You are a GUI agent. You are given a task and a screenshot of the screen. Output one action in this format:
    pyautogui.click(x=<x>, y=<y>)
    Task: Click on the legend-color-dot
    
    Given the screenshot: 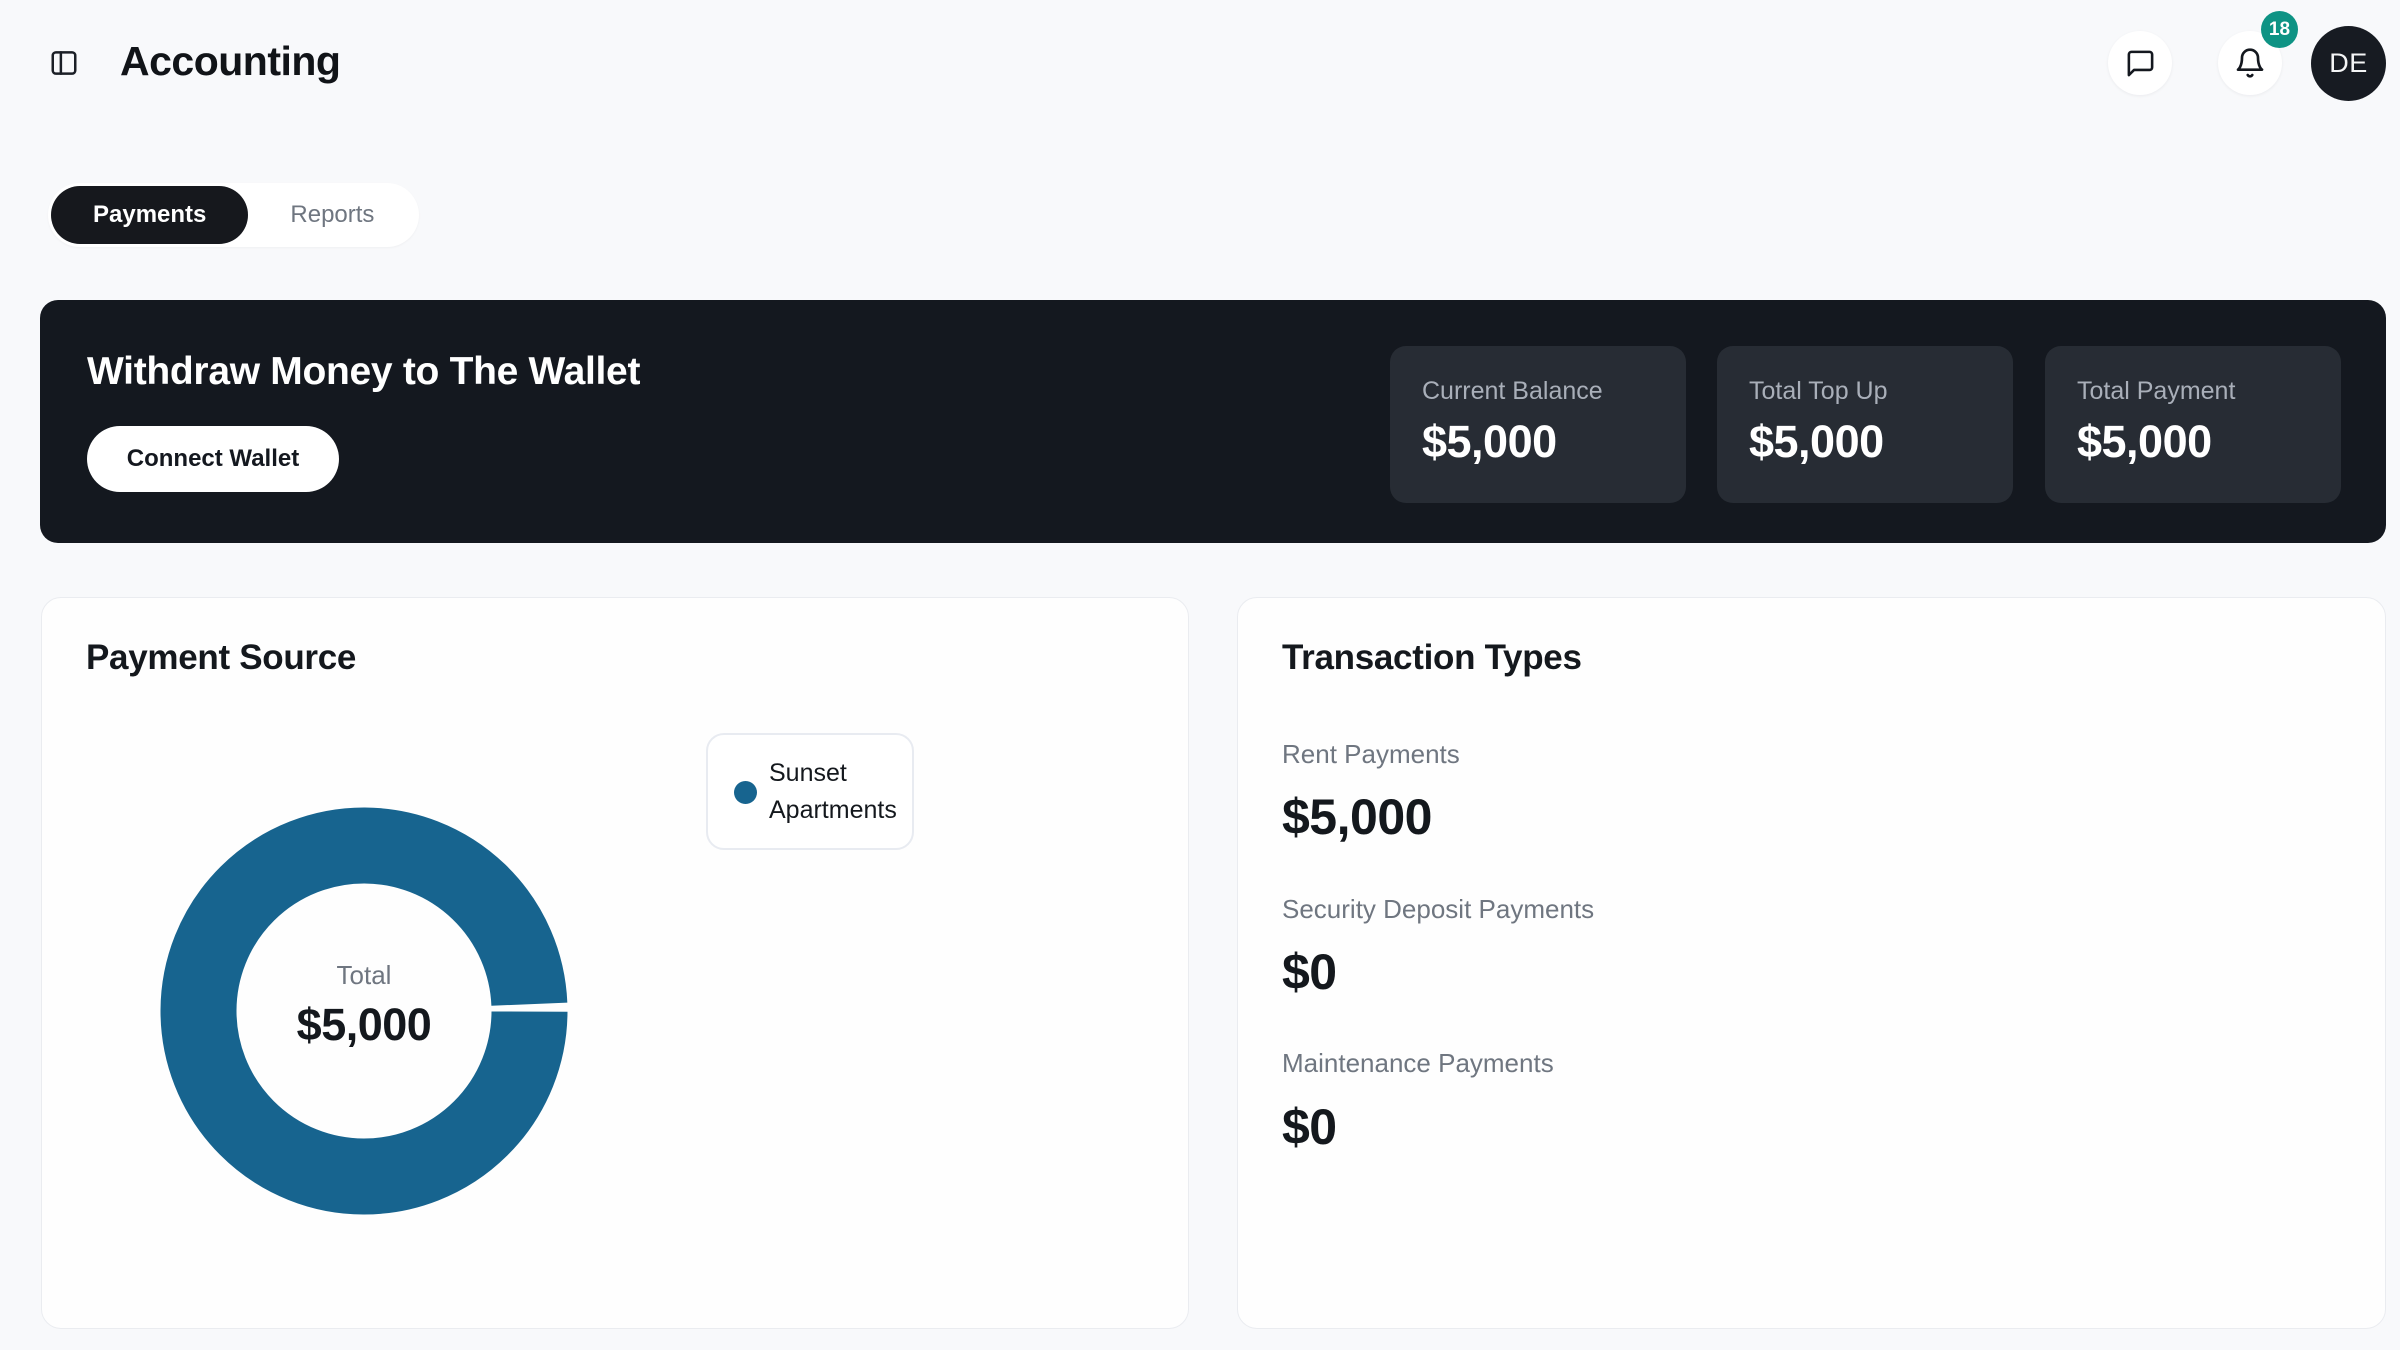 What is the action you would take?
    pyautogui.click(x=745, y=792)
    